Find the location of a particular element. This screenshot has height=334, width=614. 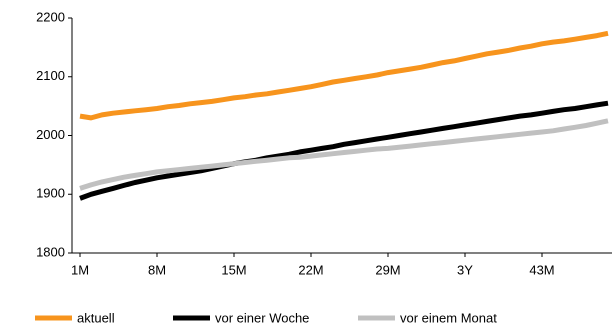

x-tick-label: 22M is located at coordinates (310, 269).